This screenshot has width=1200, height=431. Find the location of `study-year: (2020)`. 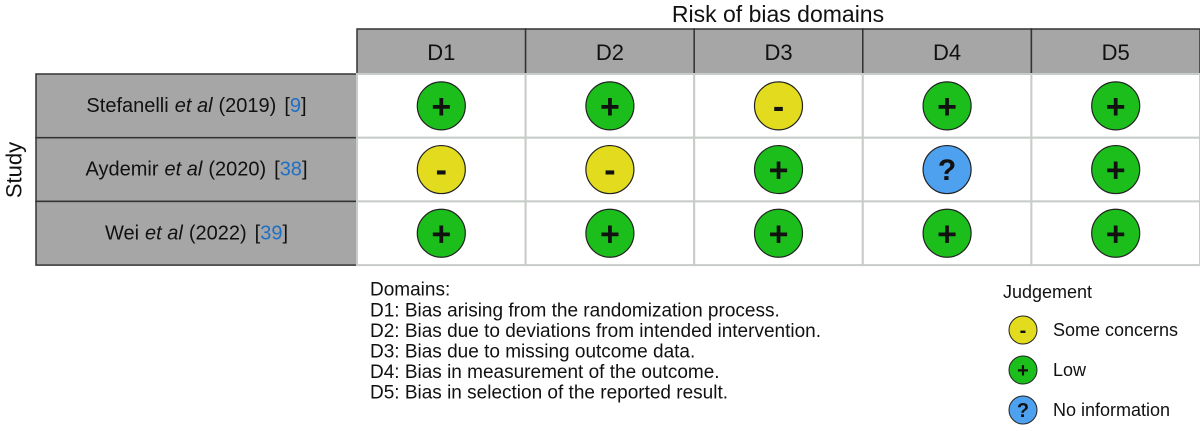

study-year: (2020) is located at coordinates (237, 170).